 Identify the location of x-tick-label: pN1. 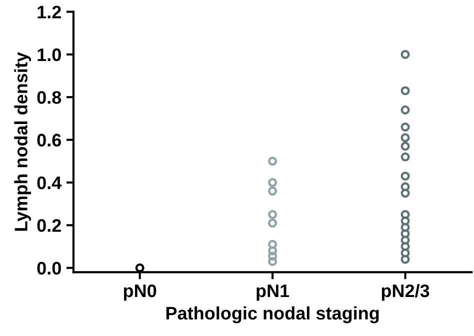
(273, 292).